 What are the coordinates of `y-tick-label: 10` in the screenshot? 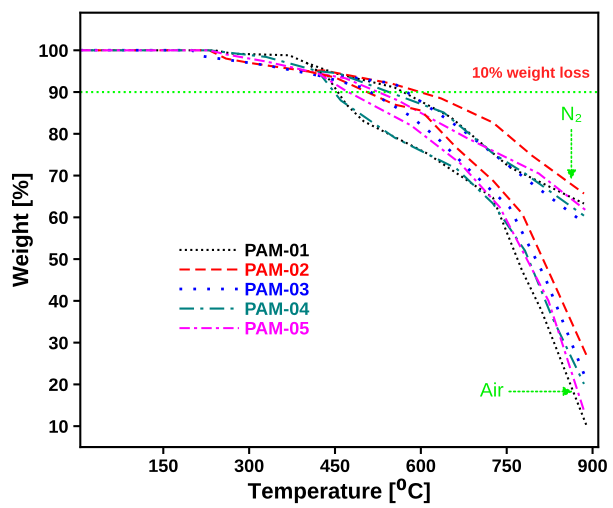 It's located at (59, 426).